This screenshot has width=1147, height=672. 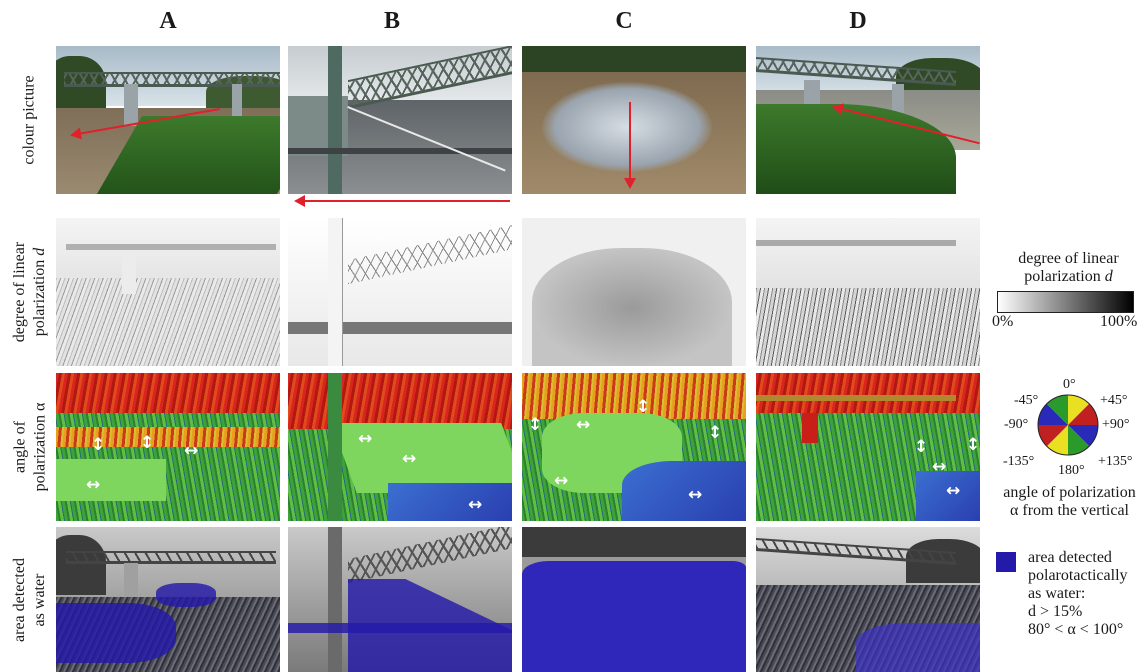 I want to click on row-label-colour: colour picture, so click(x=30, y=120).